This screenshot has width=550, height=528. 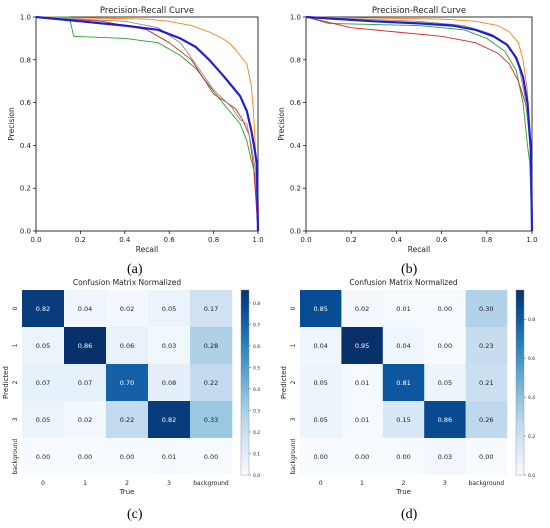 What do you see at coordinates (127, 483) in the screenshot?
I see `x-tick-label: 2` at bounding box center [127, 483].